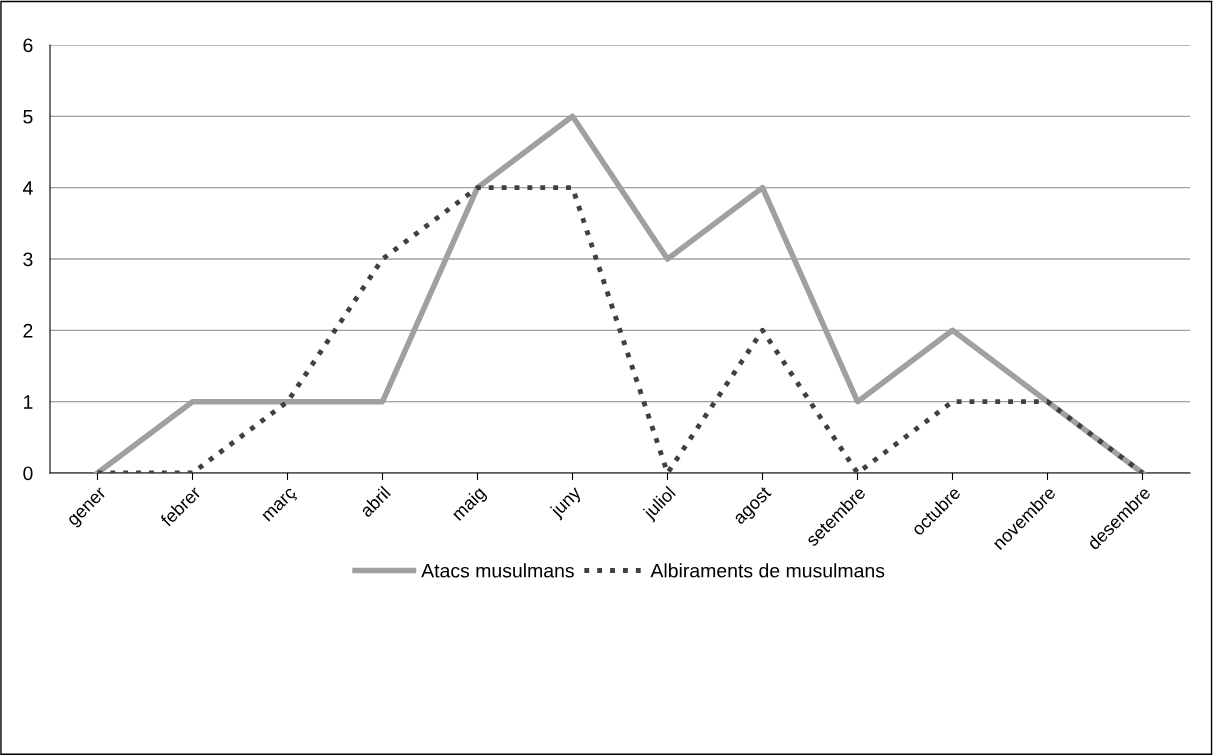 Image resolution: width=1213 pixels, height=755 pixels. I want to click on y-tick-label: 2, so click(28, 330).